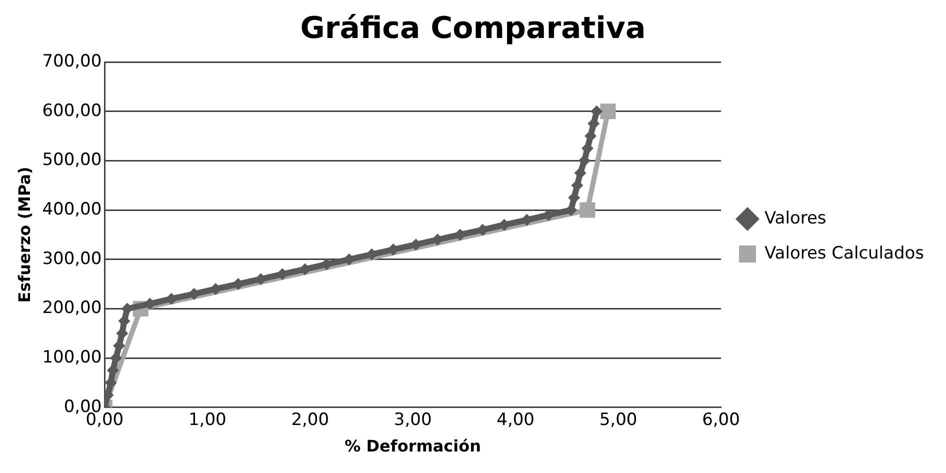 Image resolution: width=946 pixels, height=473 pixels. Describe the element at coordinates (207, 420) in the screenshot. I see `x-tick-label: 1,00` at that location.